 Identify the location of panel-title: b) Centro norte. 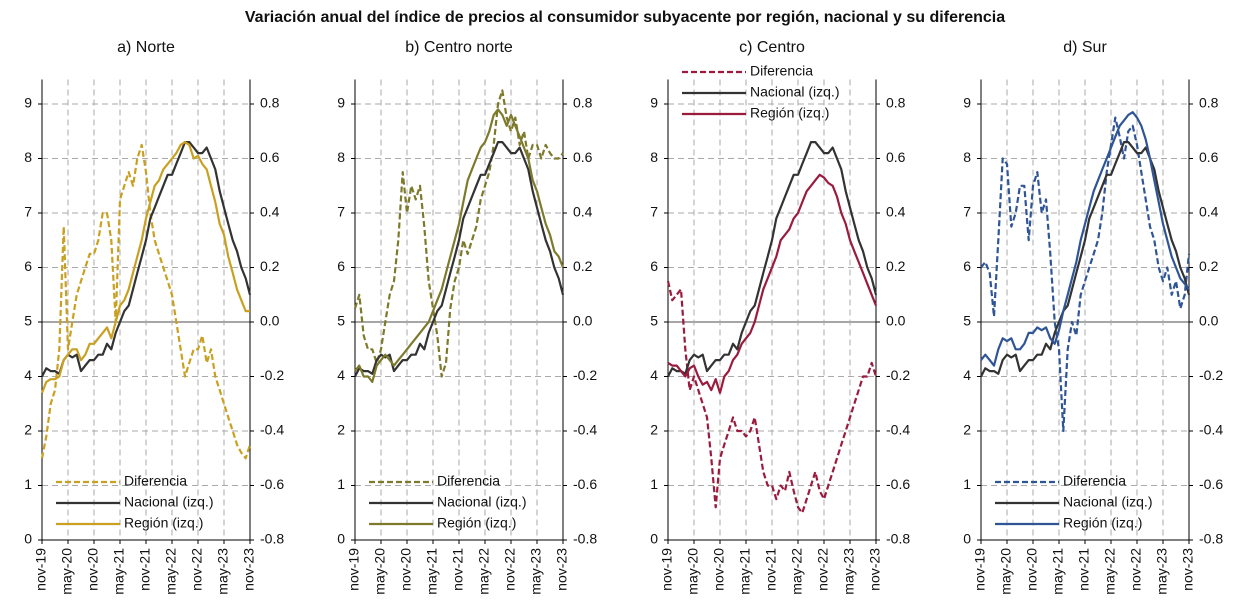
(459, 47).